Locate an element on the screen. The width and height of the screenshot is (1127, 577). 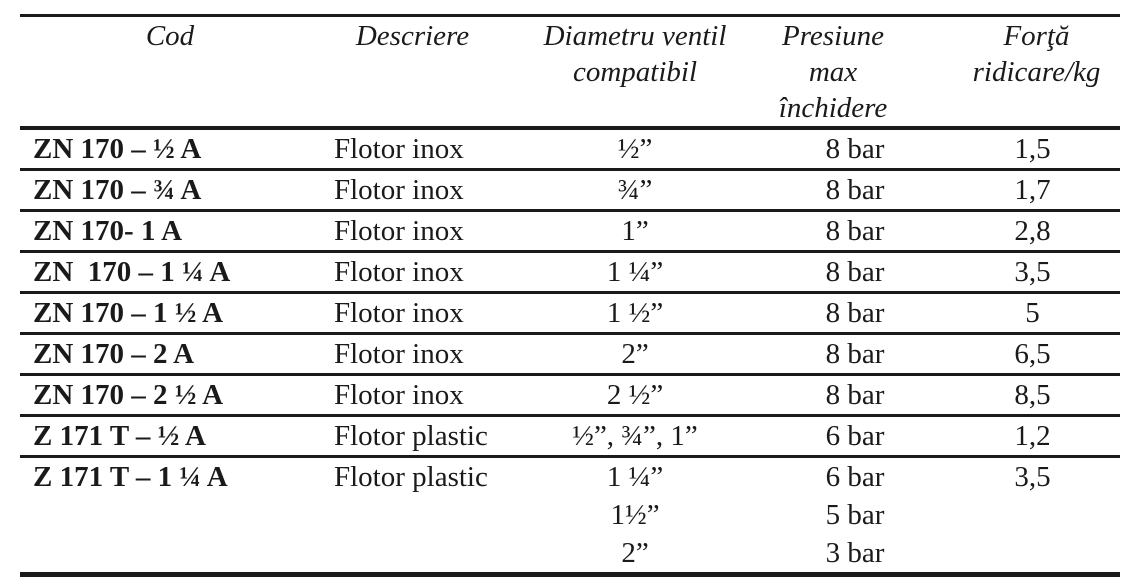
forta-cell-line: 5 is located at coordinates (1032, 313).